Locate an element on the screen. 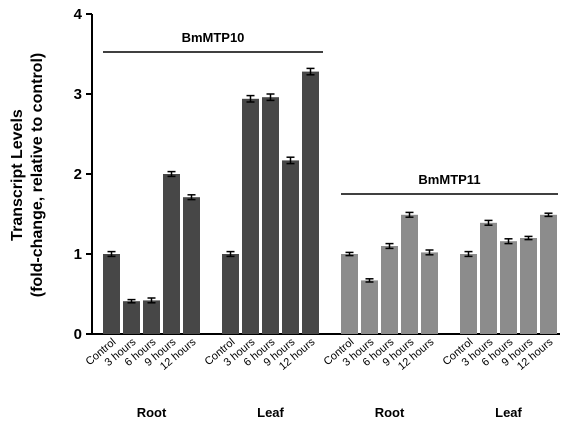  y-axis-label-line1: Transcript Levels is located at coordinates (17, 175).